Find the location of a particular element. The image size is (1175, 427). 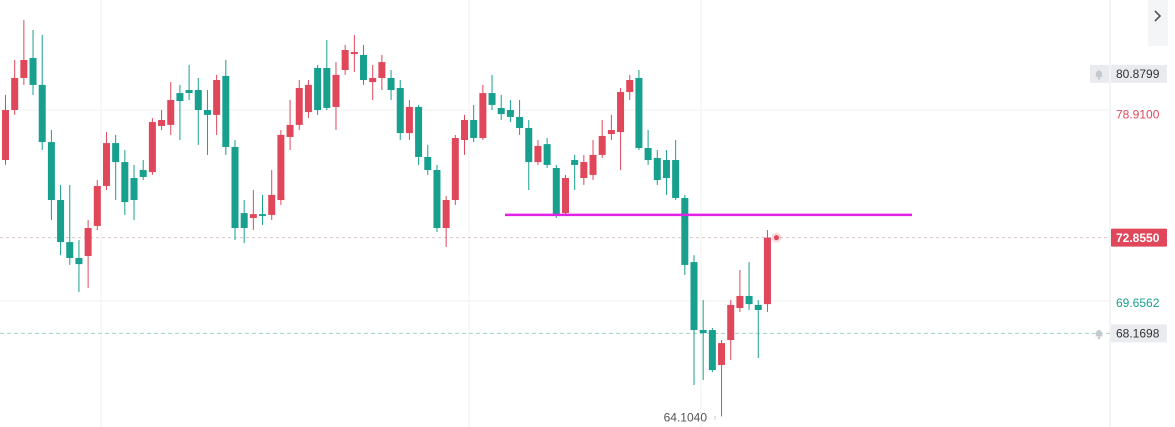

price-label: 80.8799 is located at coordinates (1138, 74).